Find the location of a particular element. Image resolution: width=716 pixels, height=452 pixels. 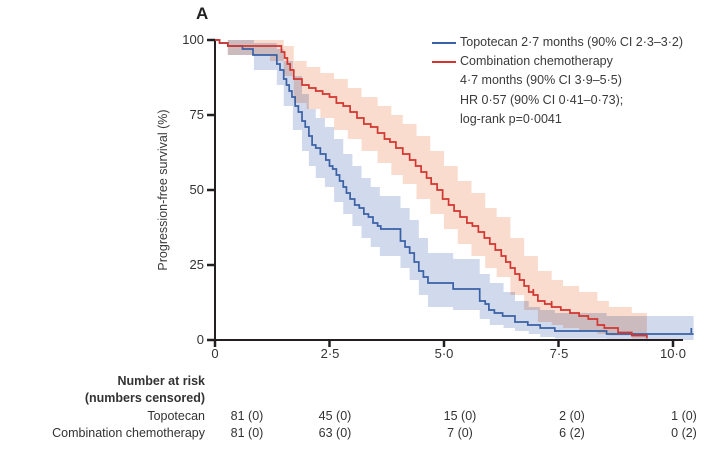

x-tick-label-10-0: 10·0 is located at coordinates (673, 353).